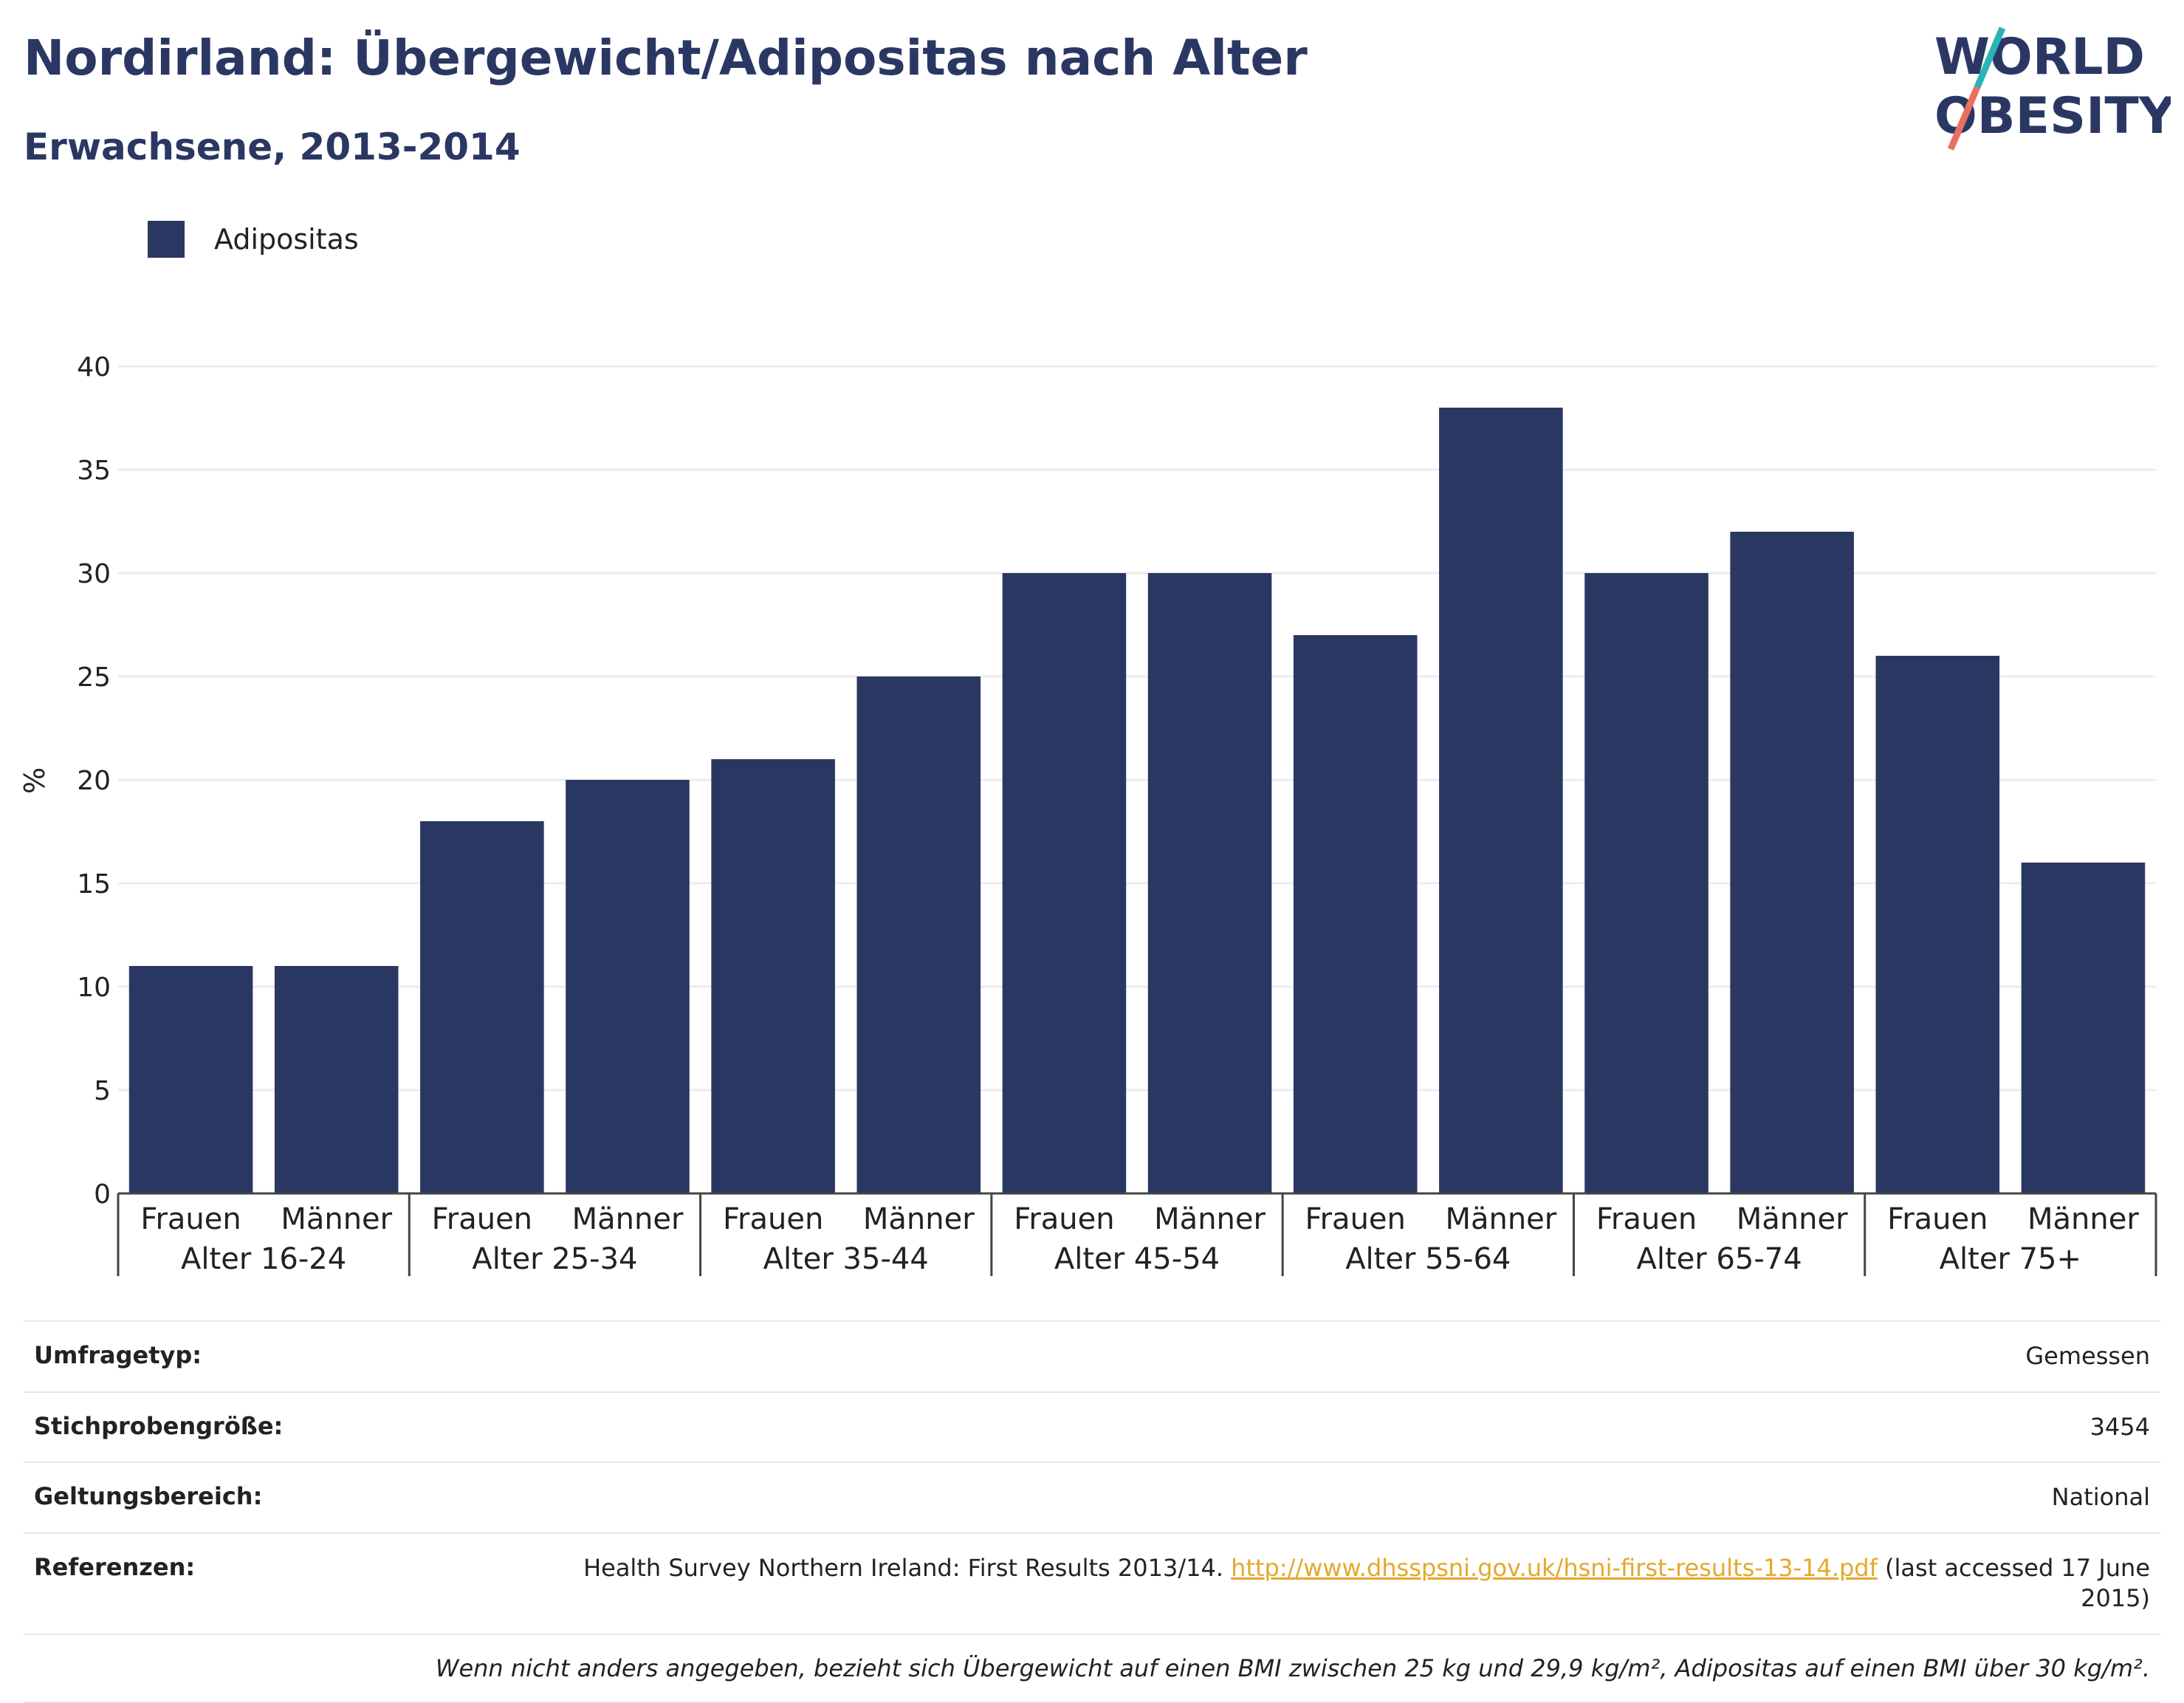 This screenshot has height=1703, width=2184. Describe the element at coordinates (35, 780) in the screenshot. I see `y-axis-label: %` at that location.